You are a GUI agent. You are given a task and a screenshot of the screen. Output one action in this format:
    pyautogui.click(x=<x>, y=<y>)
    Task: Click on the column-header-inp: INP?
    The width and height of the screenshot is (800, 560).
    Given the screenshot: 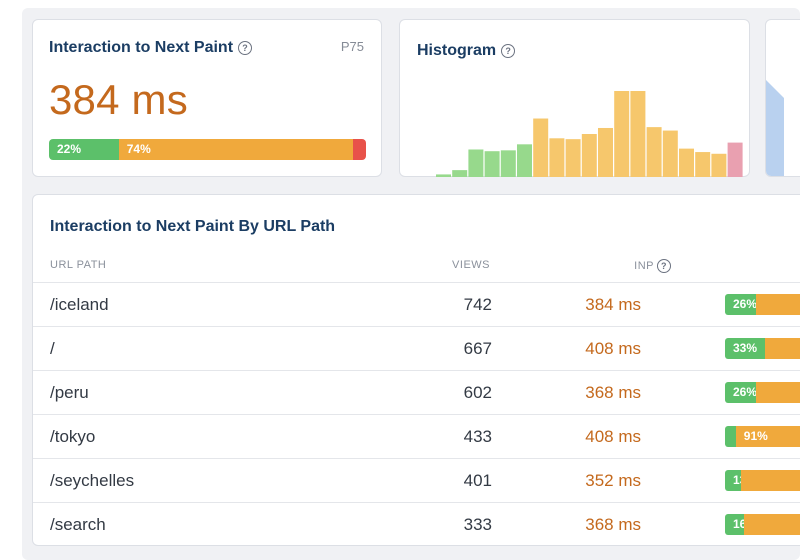 What is the action you would take?
    pyautogui.click(x=652, y=266)
    